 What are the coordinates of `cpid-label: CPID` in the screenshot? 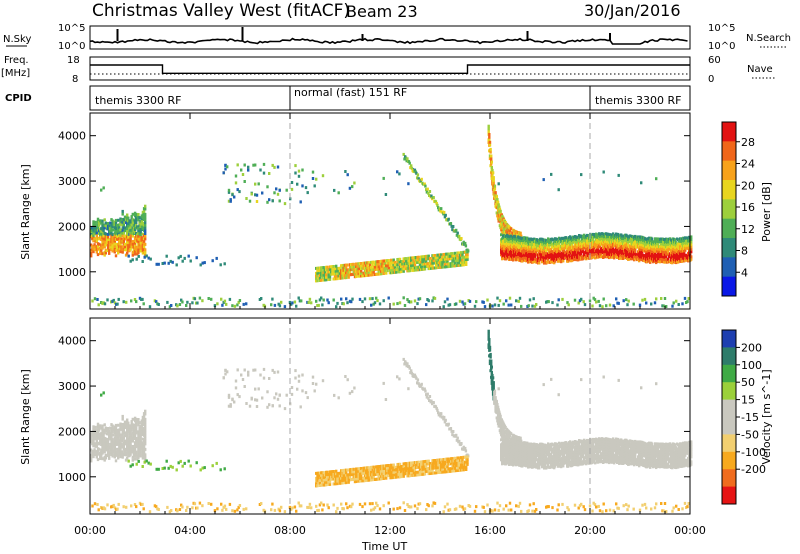 It's located at (18, 98).